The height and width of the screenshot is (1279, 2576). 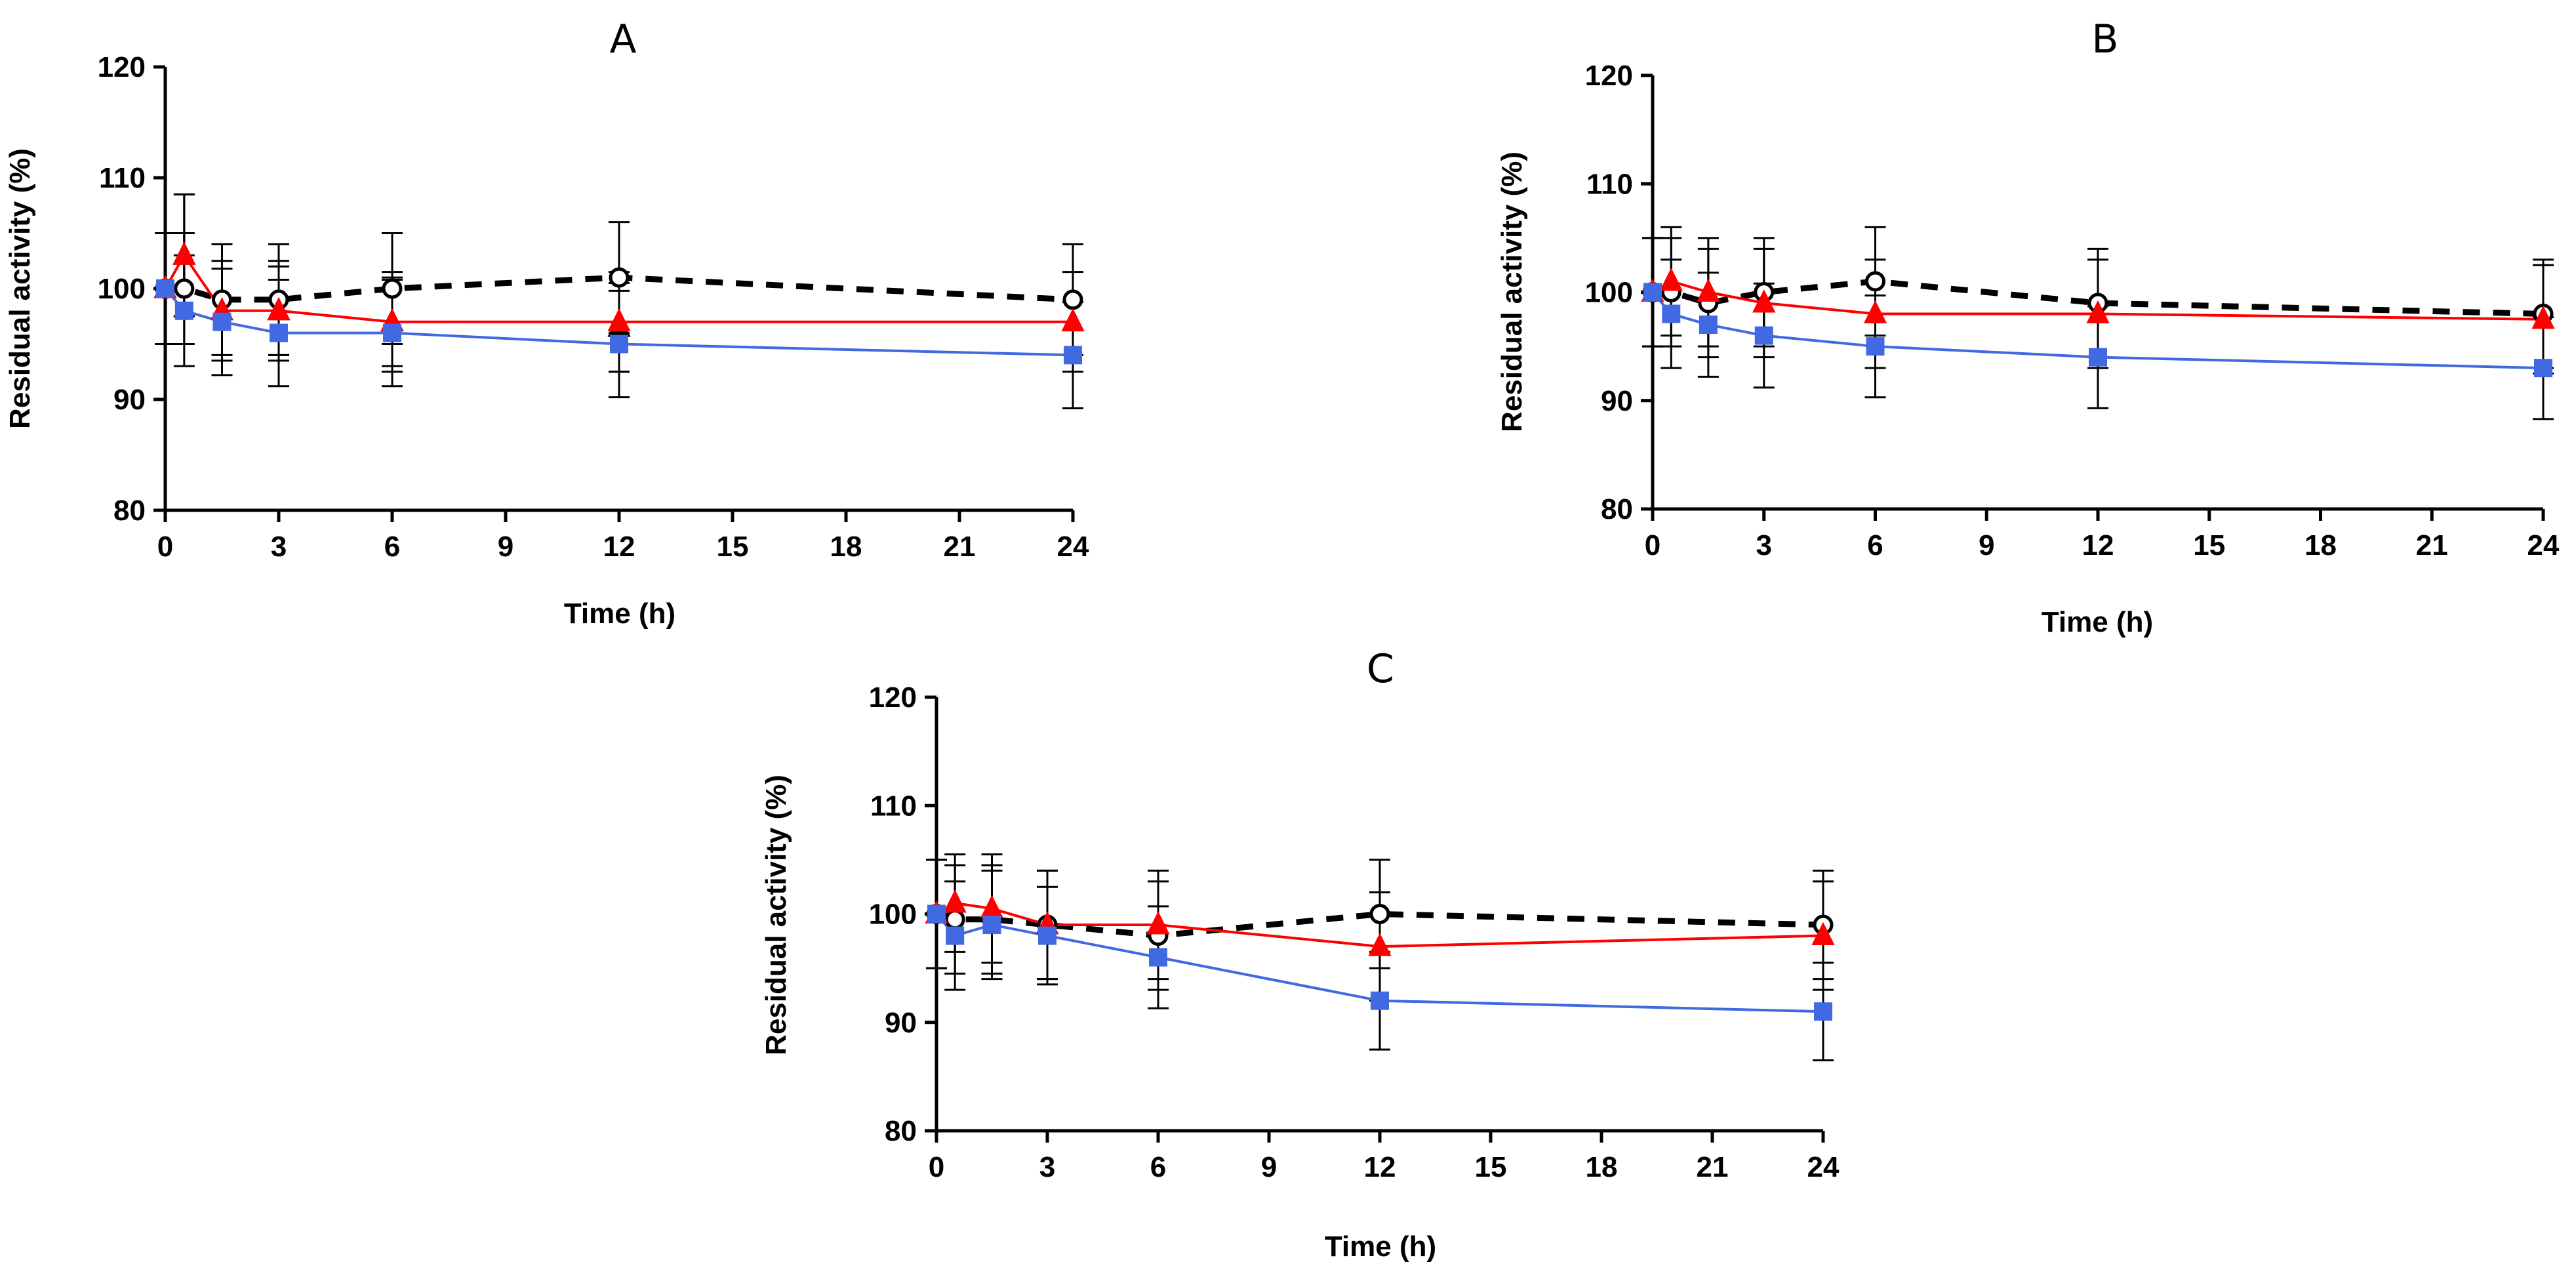 What do you see at coordinates (1380, 669) in the screenshot?
I see `panel-title: C` at bounding box center [1380, 669].